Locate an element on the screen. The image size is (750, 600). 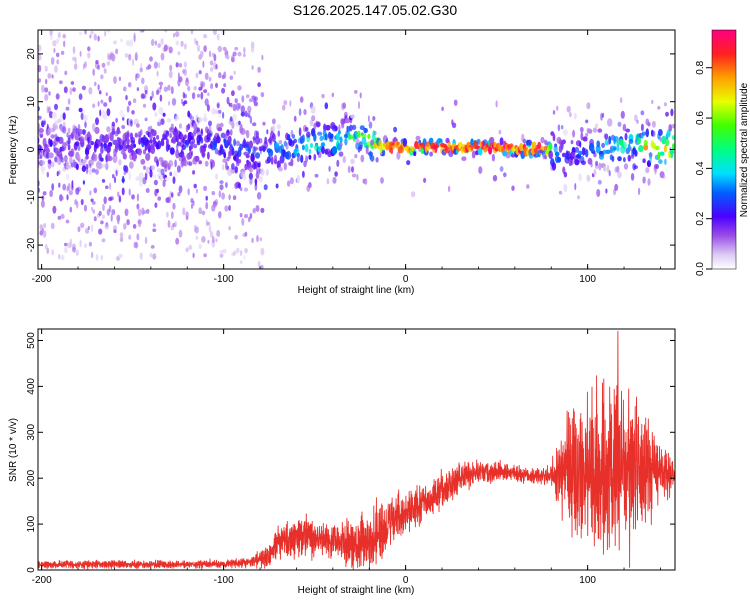
x-tick-label: -100 is located at coordinates (224, 279).